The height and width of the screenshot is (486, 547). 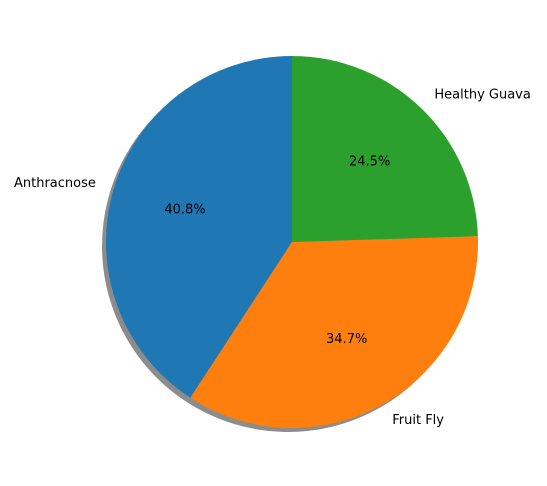 What do you see at coordinates (385, 149) in the screenshot?
I see `slice-healthy-guava` at bounding box center [385, 149].